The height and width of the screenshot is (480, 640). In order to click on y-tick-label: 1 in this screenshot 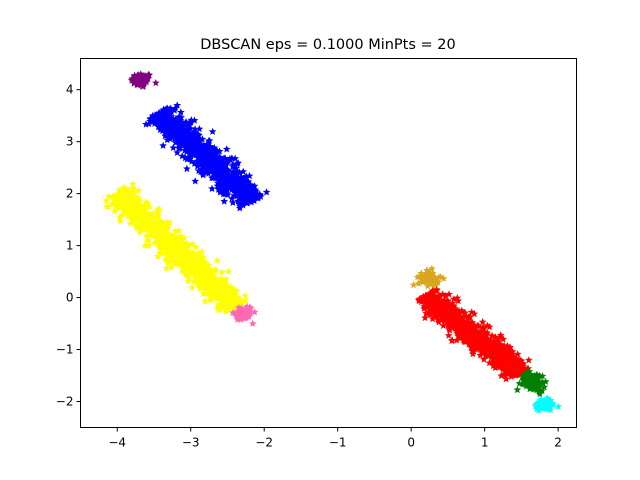, I will do `click(70, 246)`.